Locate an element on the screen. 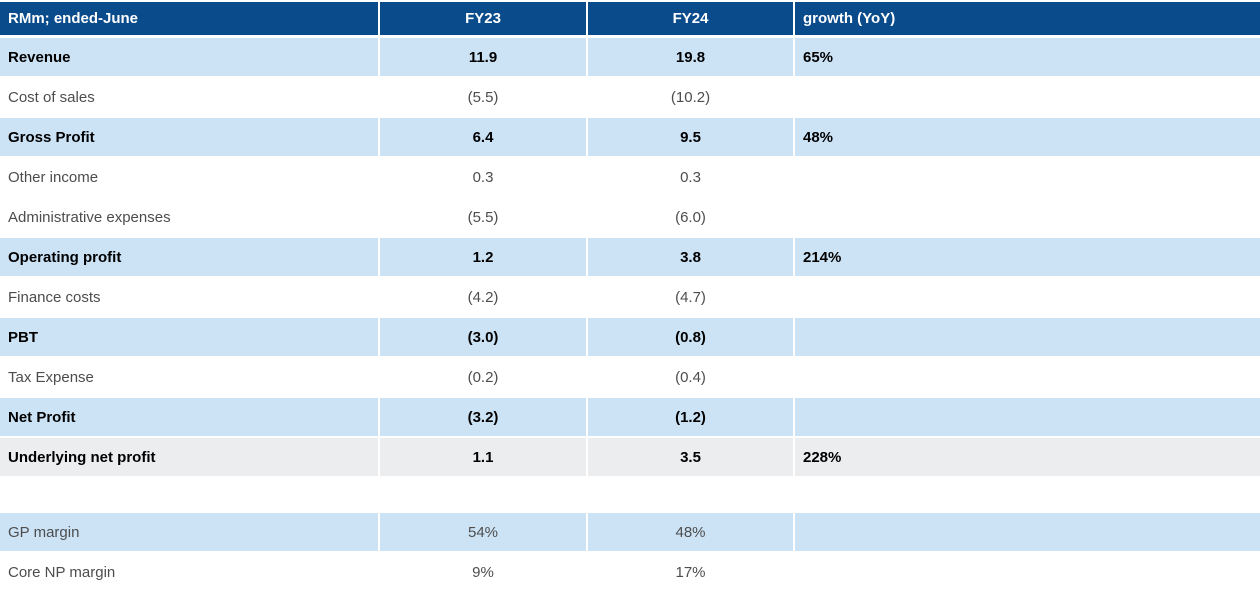 The width and height of the screenshot is (1260, 593). fy24-value: 9.5 is located at coordinates (690, 137).